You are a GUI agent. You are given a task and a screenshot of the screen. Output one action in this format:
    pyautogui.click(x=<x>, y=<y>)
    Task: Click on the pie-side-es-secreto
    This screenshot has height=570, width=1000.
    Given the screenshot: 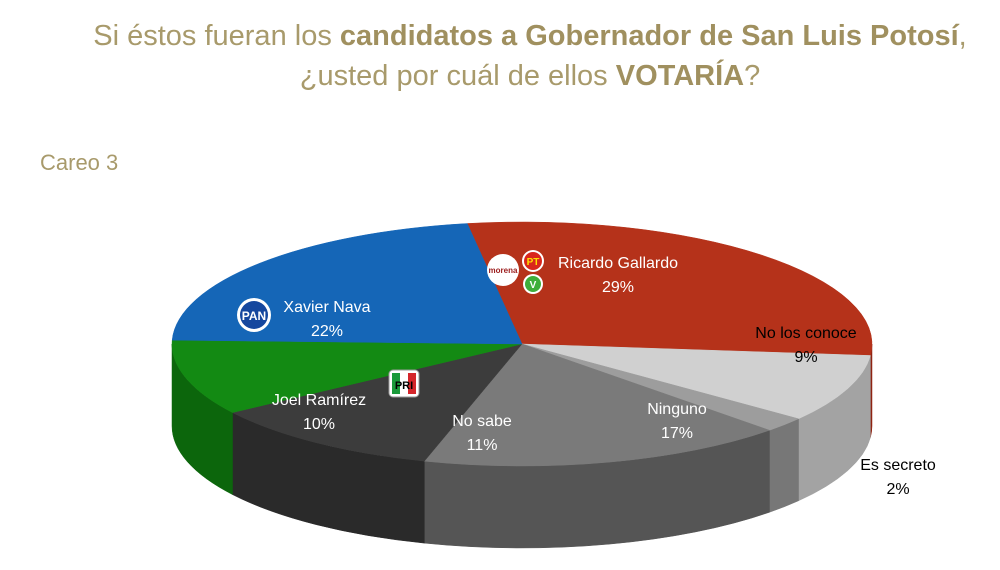 What is the action you would take?
    pyautogui.click(x=784, y=465)
    